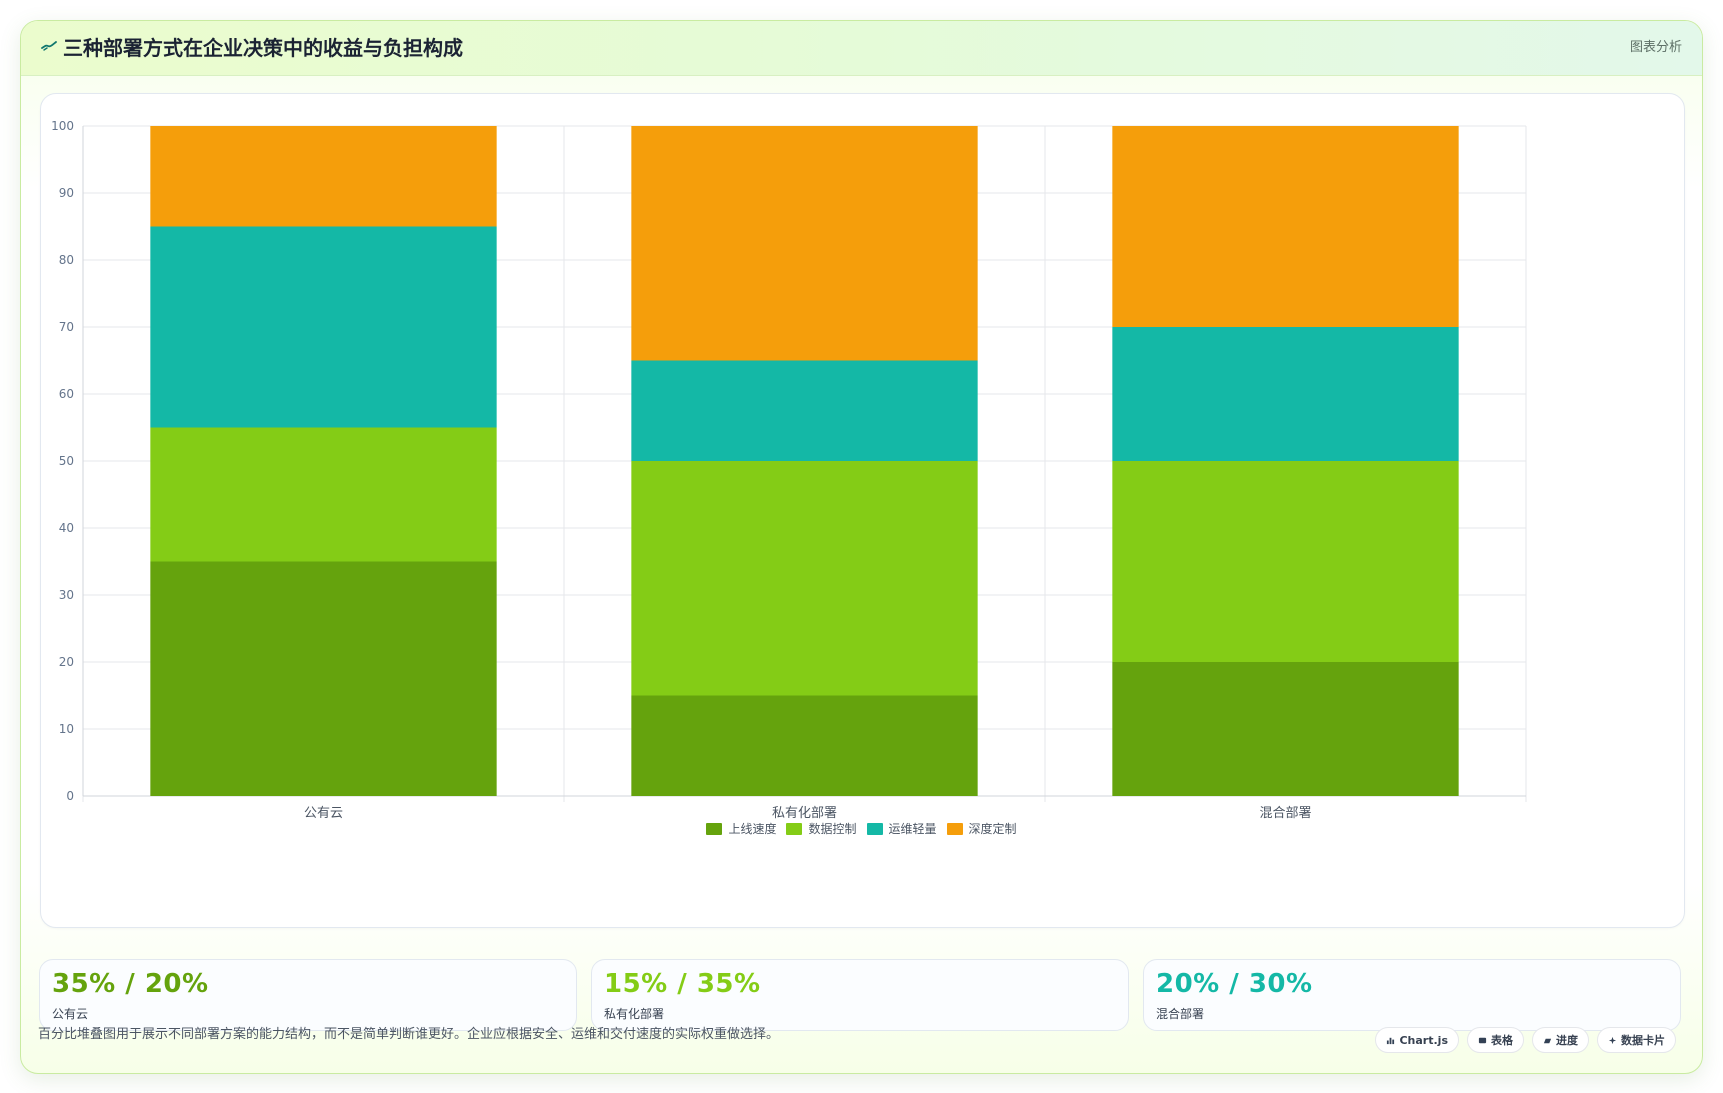  I want to click on stat-card-hybrid-deployment: 20% / 30% 混合部署, so click(1412, 995).